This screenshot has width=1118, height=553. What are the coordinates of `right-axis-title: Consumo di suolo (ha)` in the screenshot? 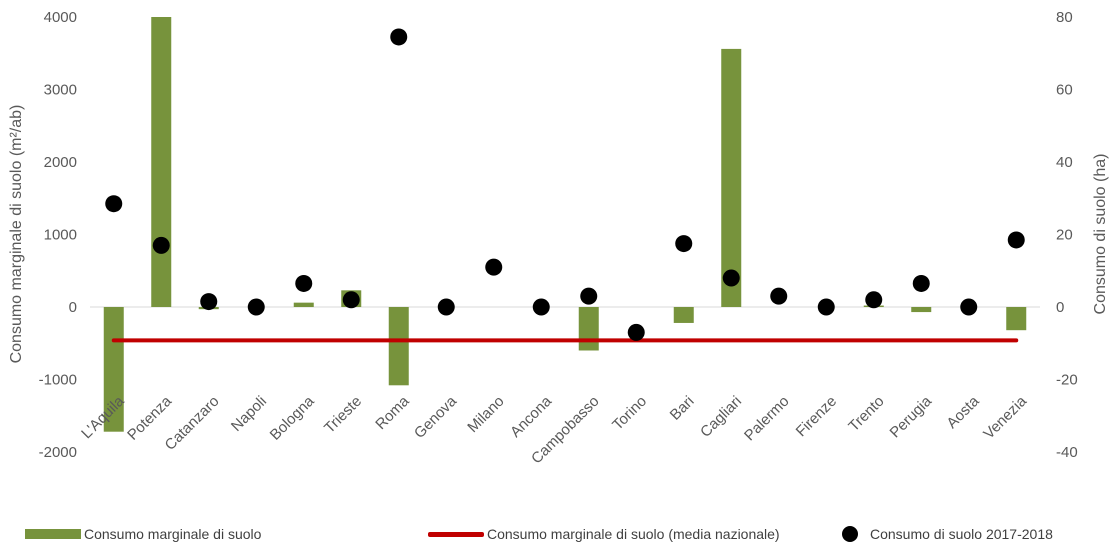 It's located at (1100, 234).